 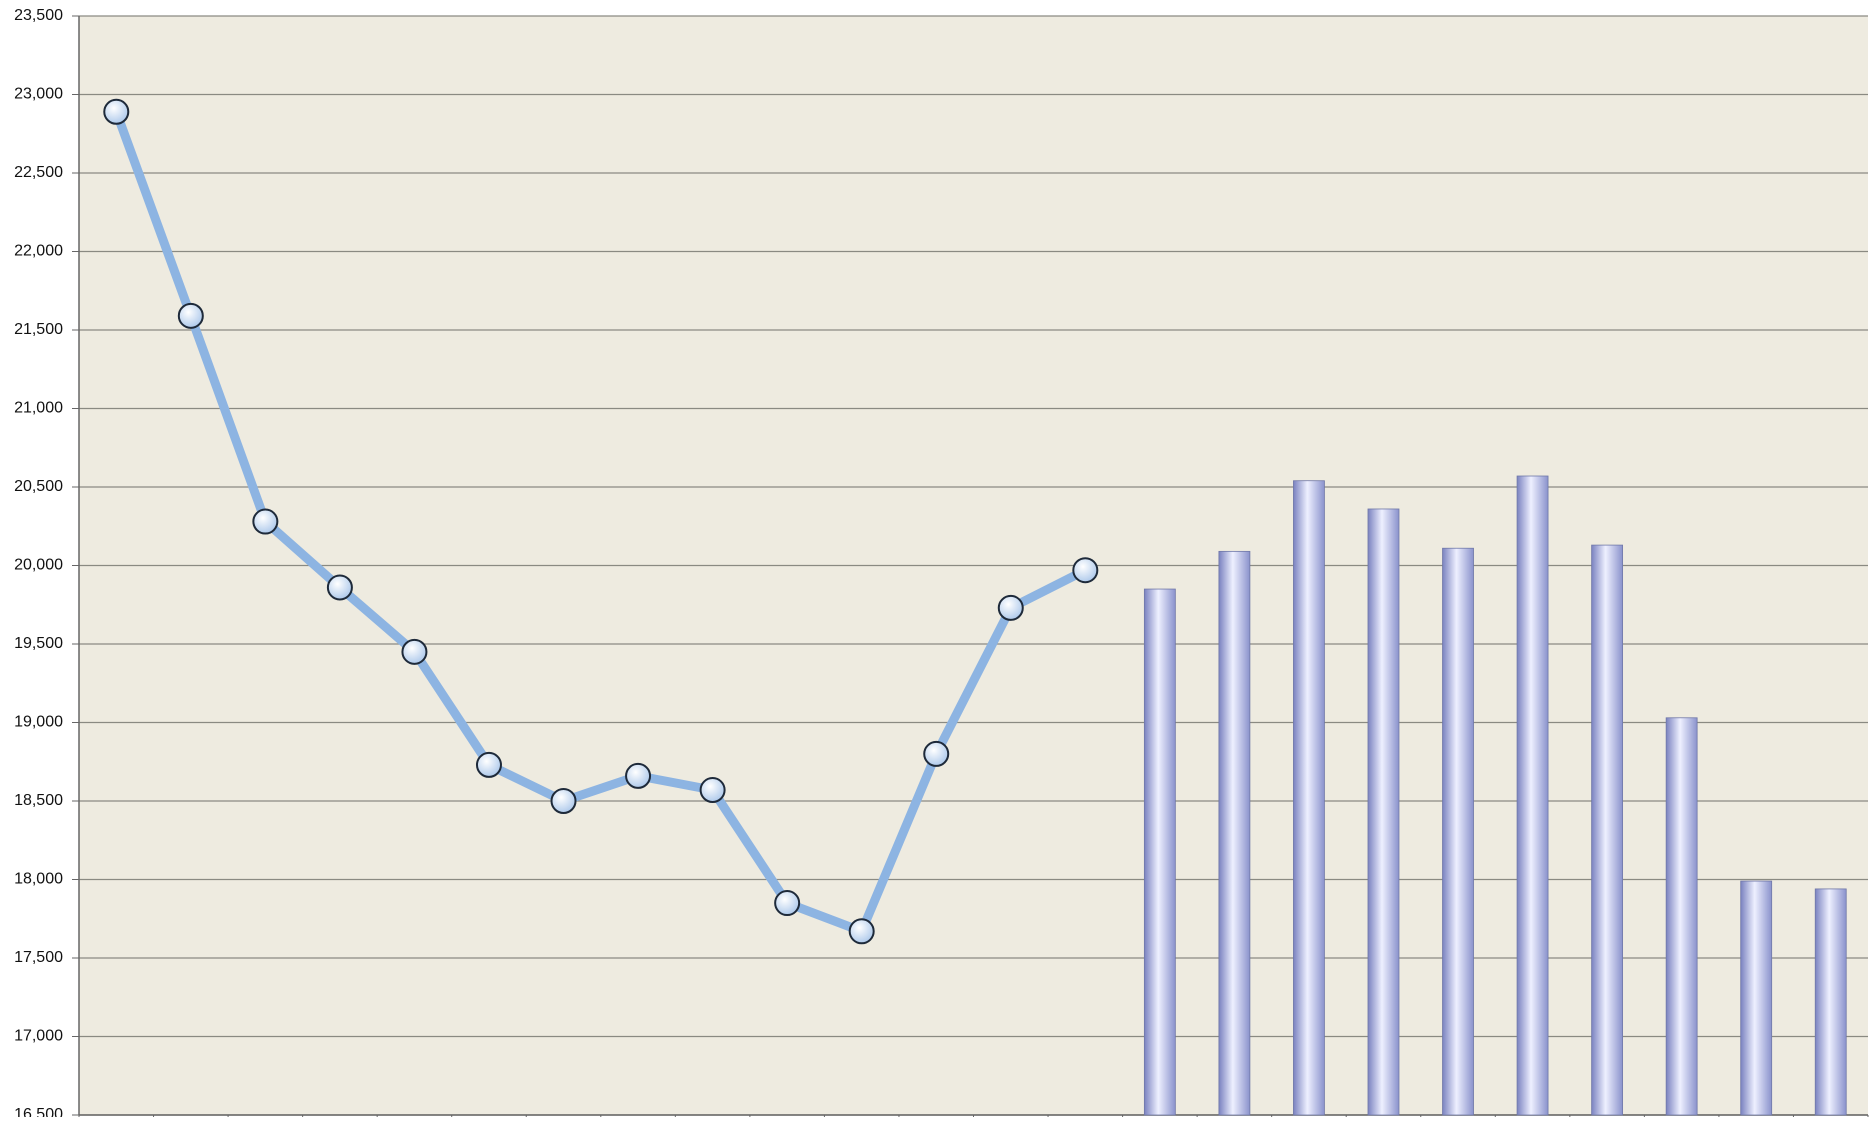 I want to click on y-tick-label: 20,500, so click(x=38, y=486).